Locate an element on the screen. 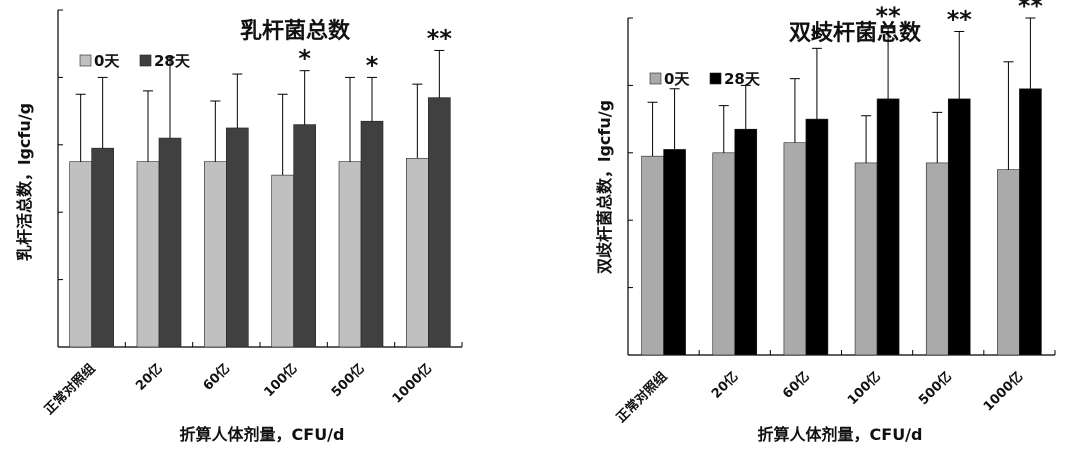  y-axis-title: 双歧杆菌总数，lgcfu/g is located at coordinates (604, 187).